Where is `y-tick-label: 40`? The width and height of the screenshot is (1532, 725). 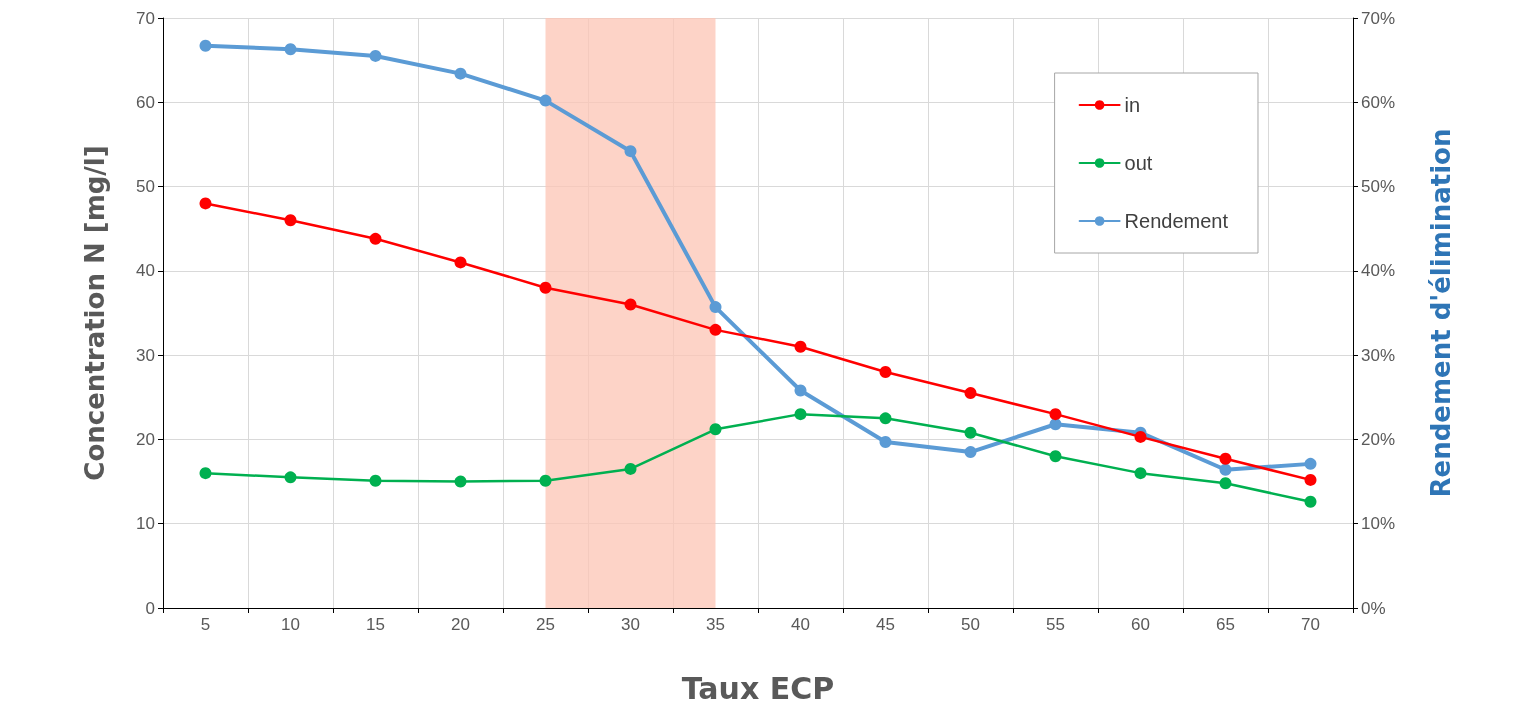
y-tick-label: 40 is located at coordinates (145, 271).